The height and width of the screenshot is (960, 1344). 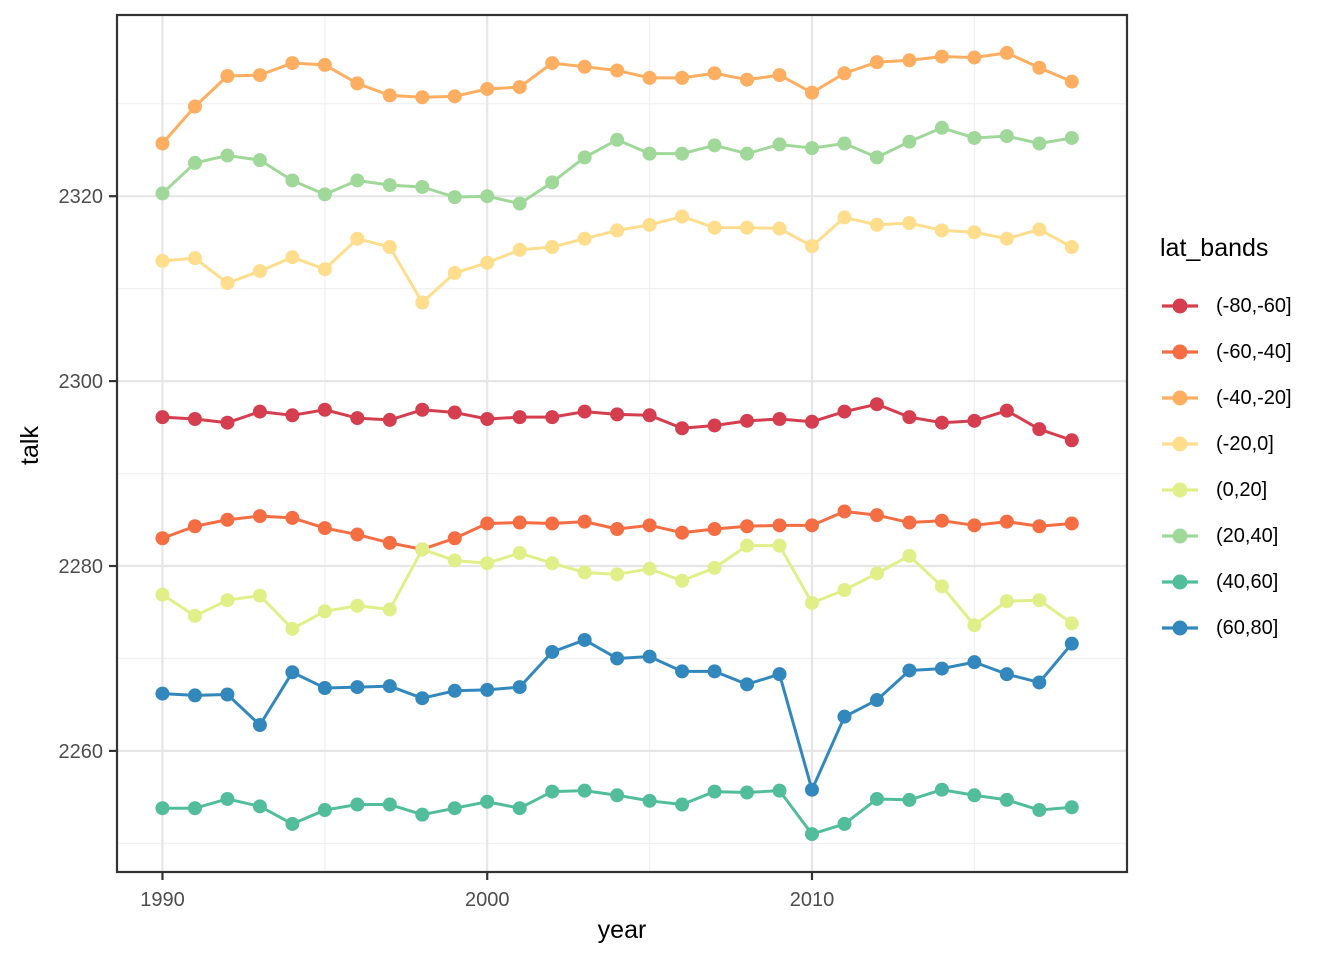 I want to click on legend-item-label: (-40,-20], so click(x=1254, y=397).